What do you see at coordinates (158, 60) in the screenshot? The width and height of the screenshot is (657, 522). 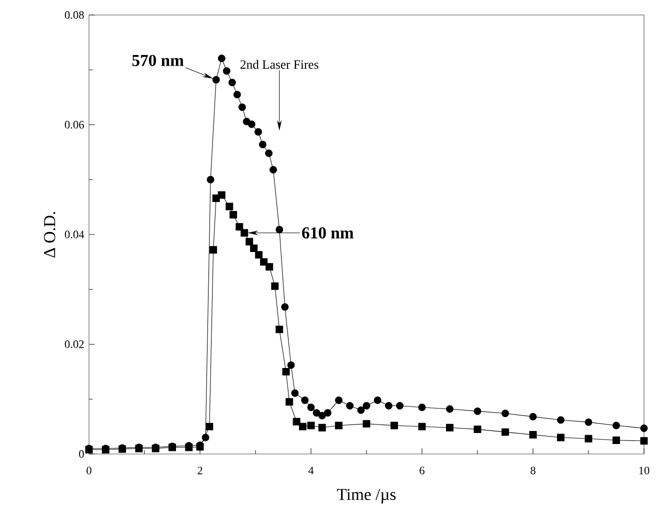 I see `series-label: 570 nm` at bounding box center [158, 60].